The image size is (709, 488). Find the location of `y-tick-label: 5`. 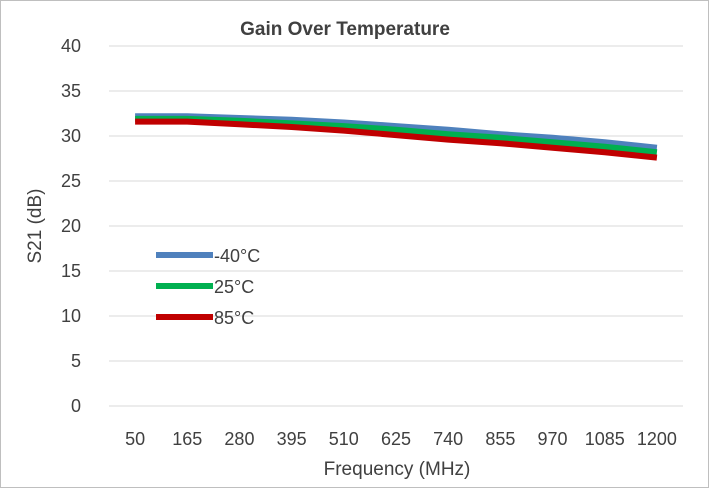

y-tick-label: 5 is located at coordinates (76, 361).